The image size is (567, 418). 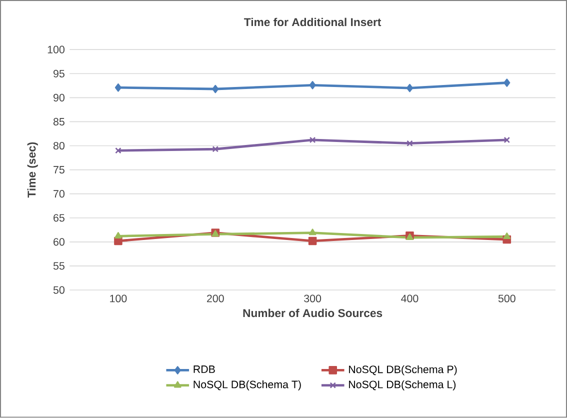 What do you see at coordinates (204, 369) in the screenshot?
I see `legend-label: RDB` at bounding box center [204, 369].